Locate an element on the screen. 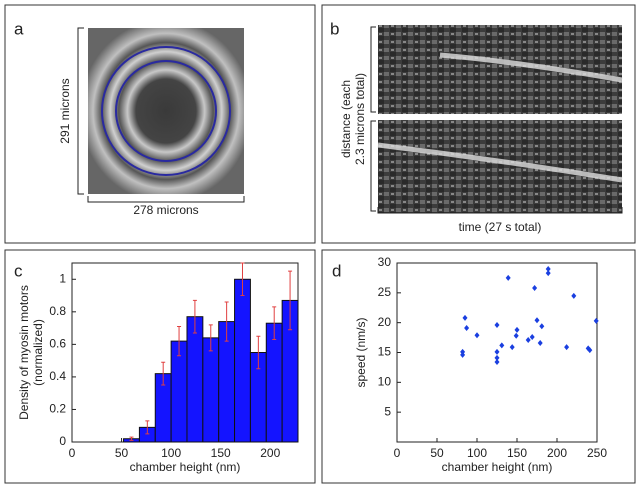  y-tick-label: 5 is located at coordinates (387, 411).